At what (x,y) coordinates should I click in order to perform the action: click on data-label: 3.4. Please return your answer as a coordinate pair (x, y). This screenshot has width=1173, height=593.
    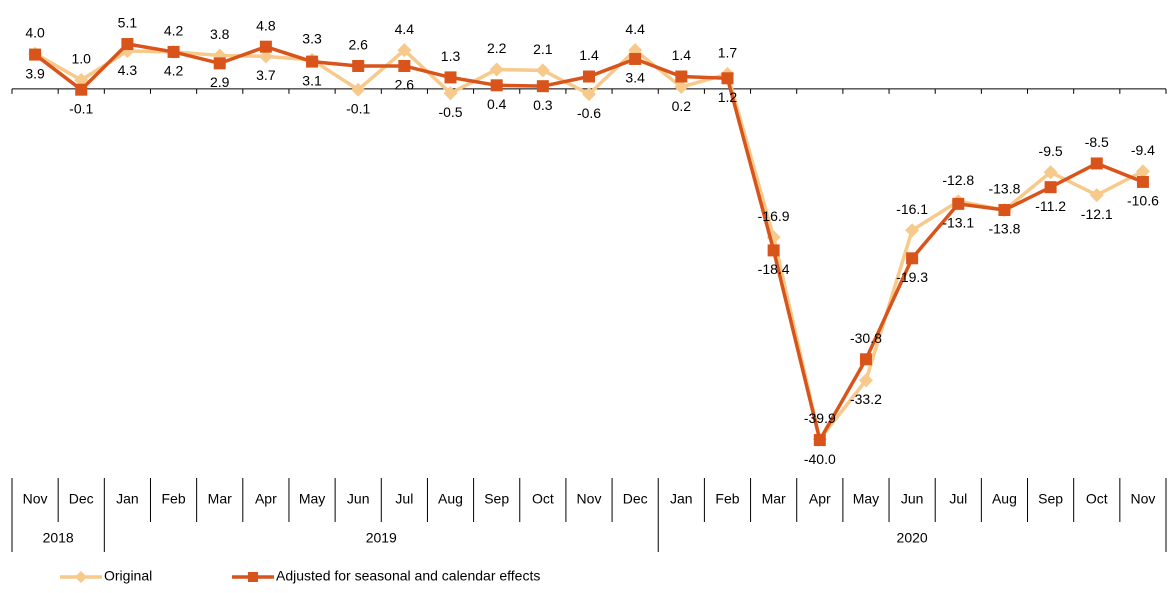
    Looking at the image, I should click on (635, 78).